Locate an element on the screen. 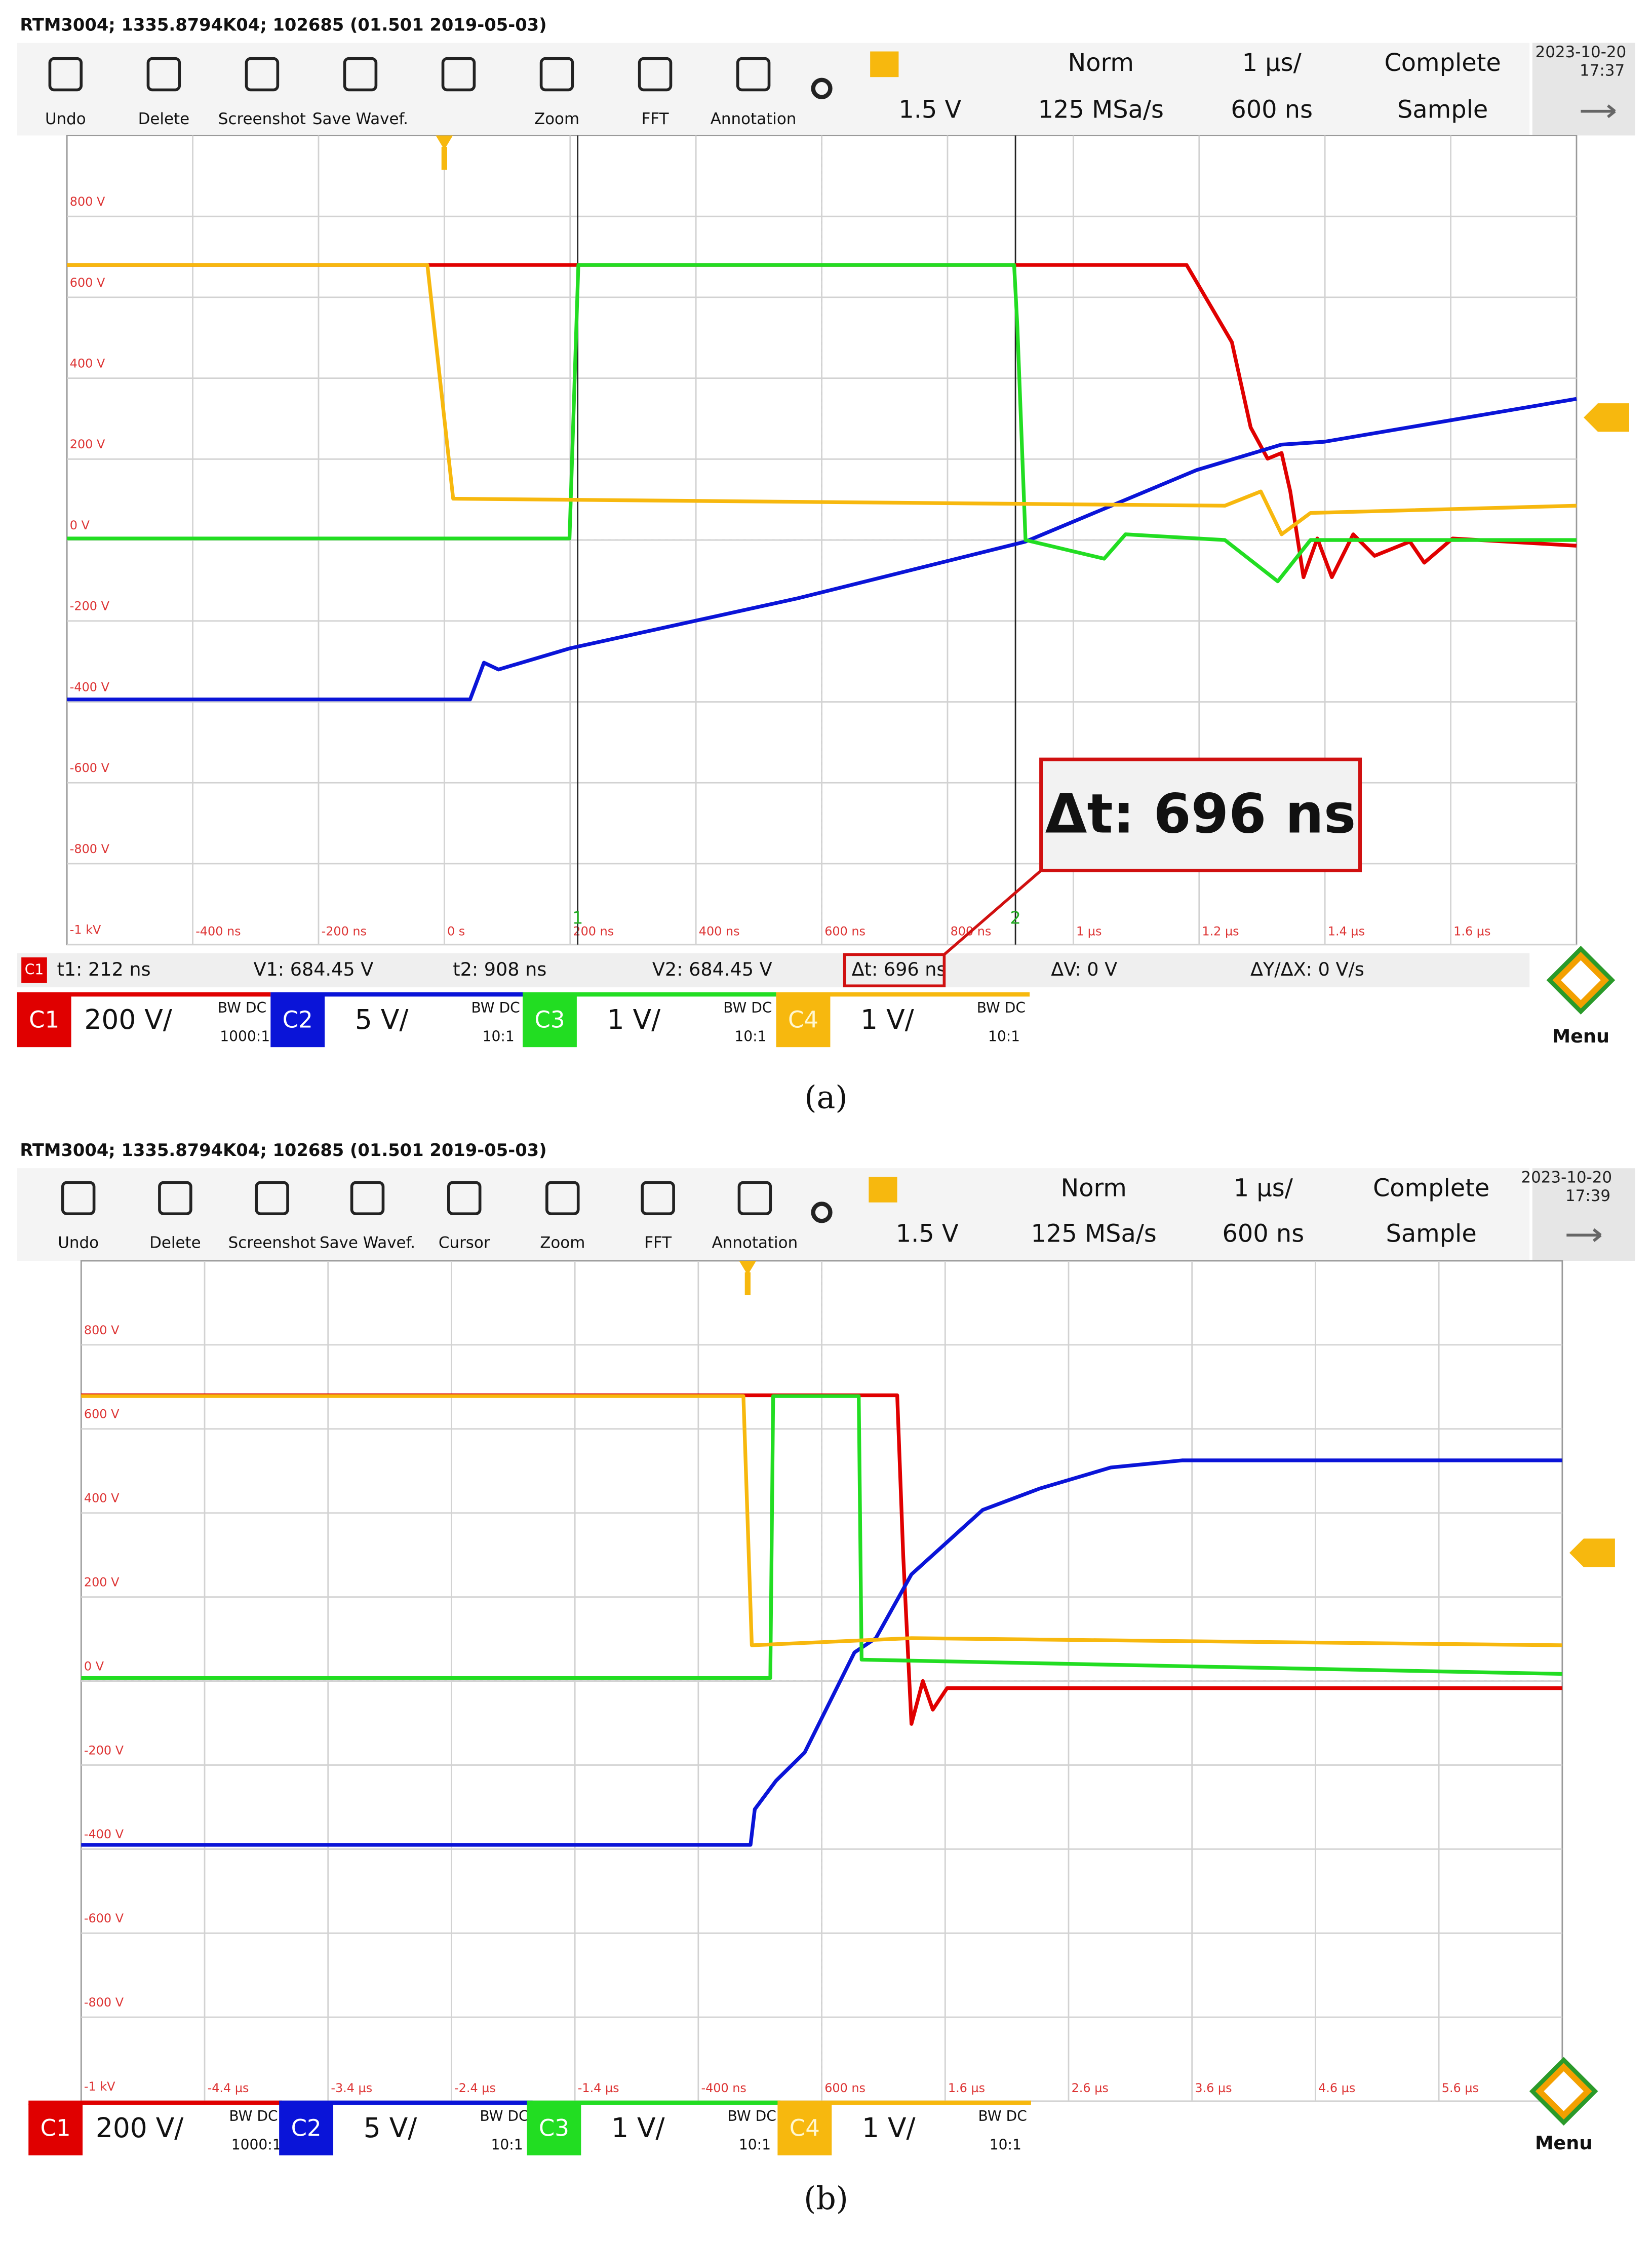 Image resolution: width=1652 pixels, height=2241 pixels. menu-button: Menu is located at coordinates (1563, 2143).